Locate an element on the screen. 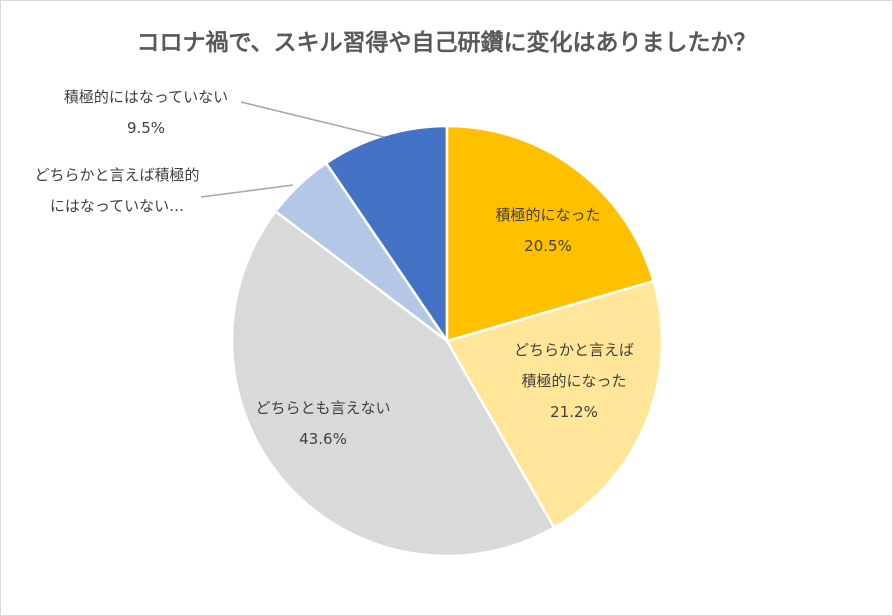 Image resolution: width=893 pixels, height=616 pixels. slice-name: どちらかと言えば is located at coordinates (574, 350).